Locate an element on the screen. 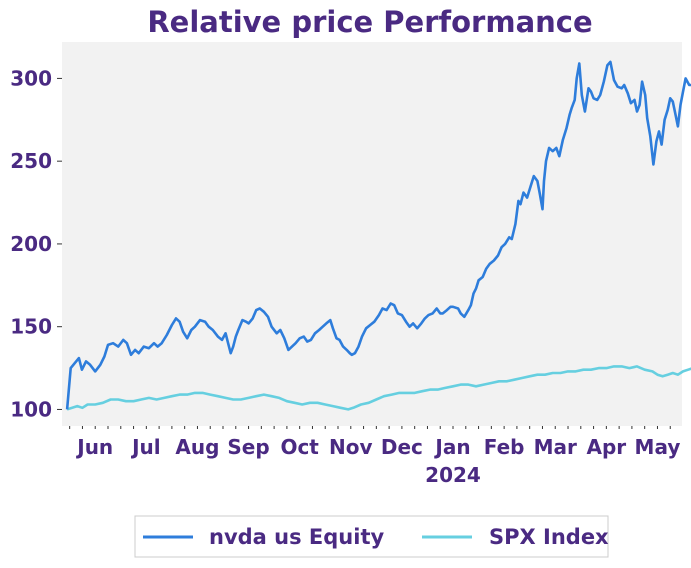 This screenshot has height=568, width=691. x-tick-label: Nov is located at coordinates (351, 447).